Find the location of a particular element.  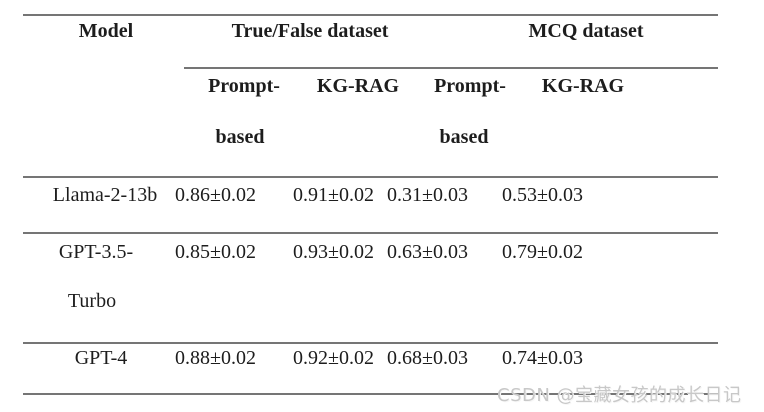

row-gpt-4-model-name: GPT-4 is located at coordinates (101, 358).